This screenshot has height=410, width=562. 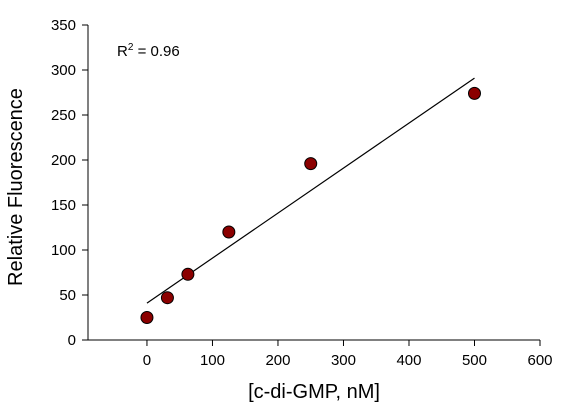 I want to click on y-tick-label: 50, so click(x=67, y=295).